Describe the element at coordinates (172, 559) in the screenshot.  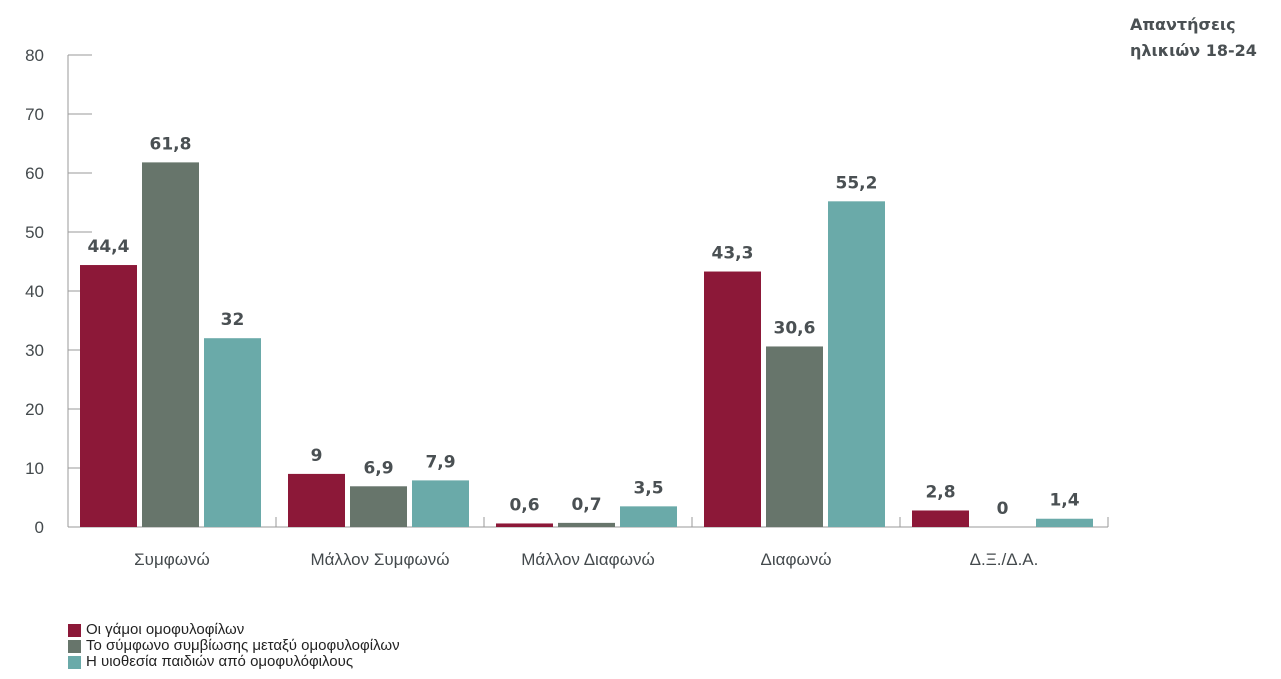
I see `category-label: Συμφωνώ` at that location.